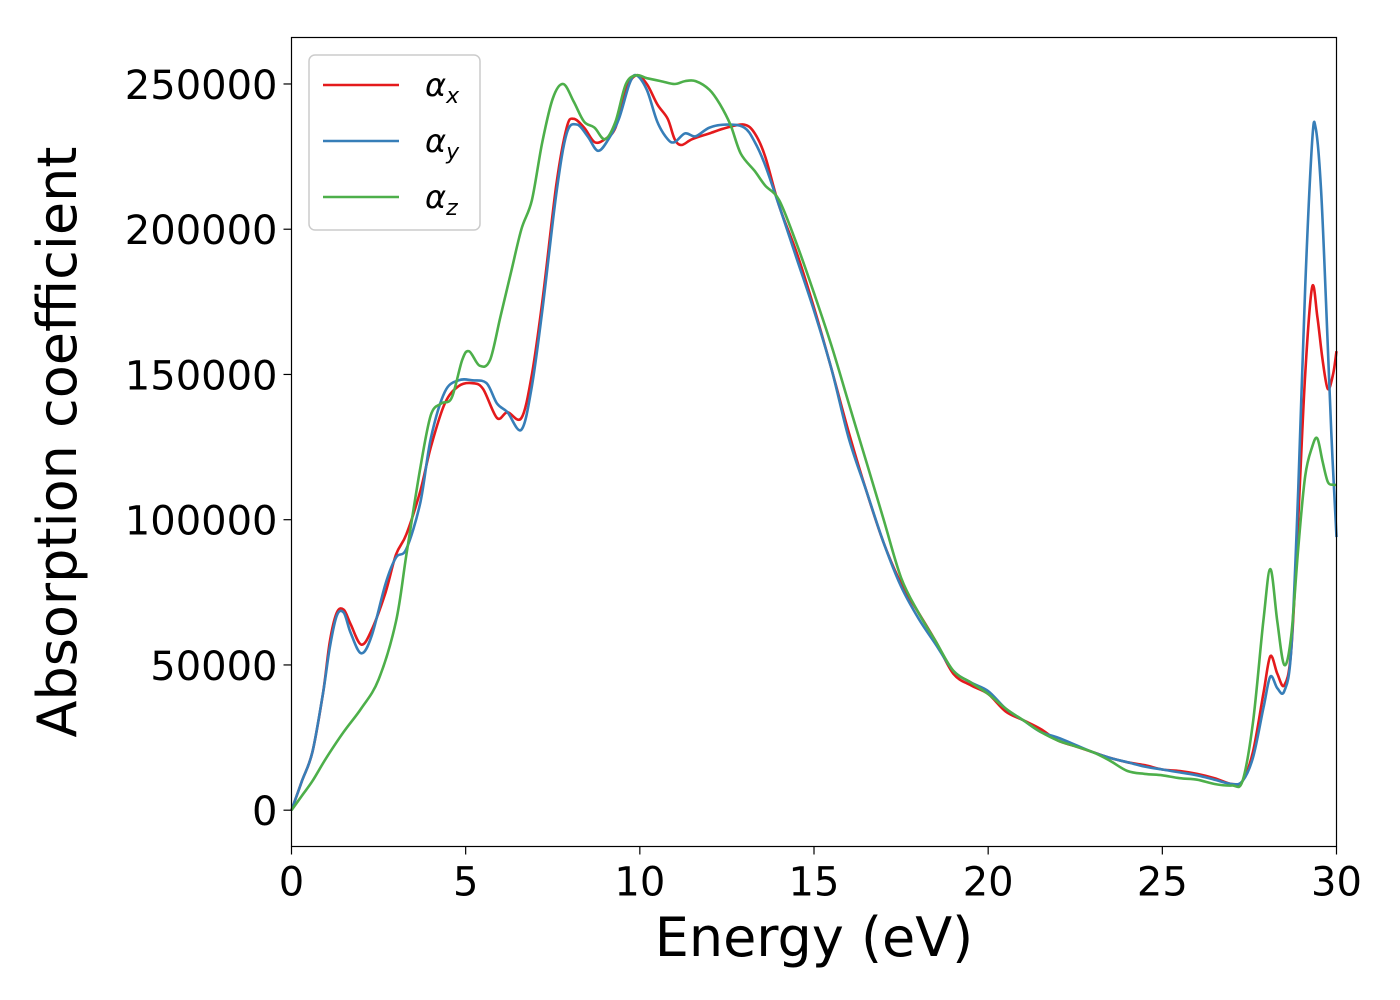 This screenshot has height=1000, width=1400. Describe the element at coordinates (201, 86) in the screenshot. I see `y-tick-label: 250000` at that location.